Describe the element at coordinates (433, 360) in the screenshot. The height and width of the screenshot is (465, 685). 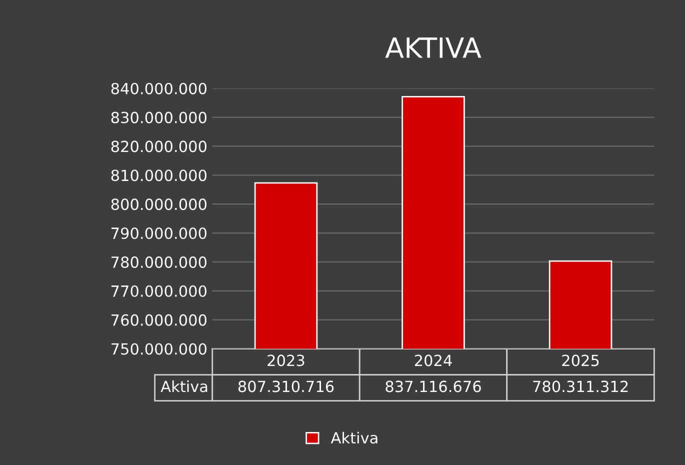
I see `x-tick-label: 2024` at that location.